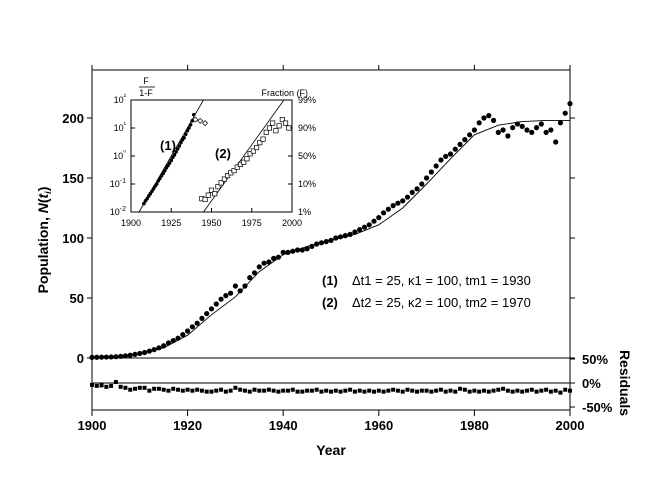 The image size is (669, 489). What do you see at coordinates (171, 223) in the screenshot?
I see `inset-x-tick-label: 1925` at bounding box center [171, 223].